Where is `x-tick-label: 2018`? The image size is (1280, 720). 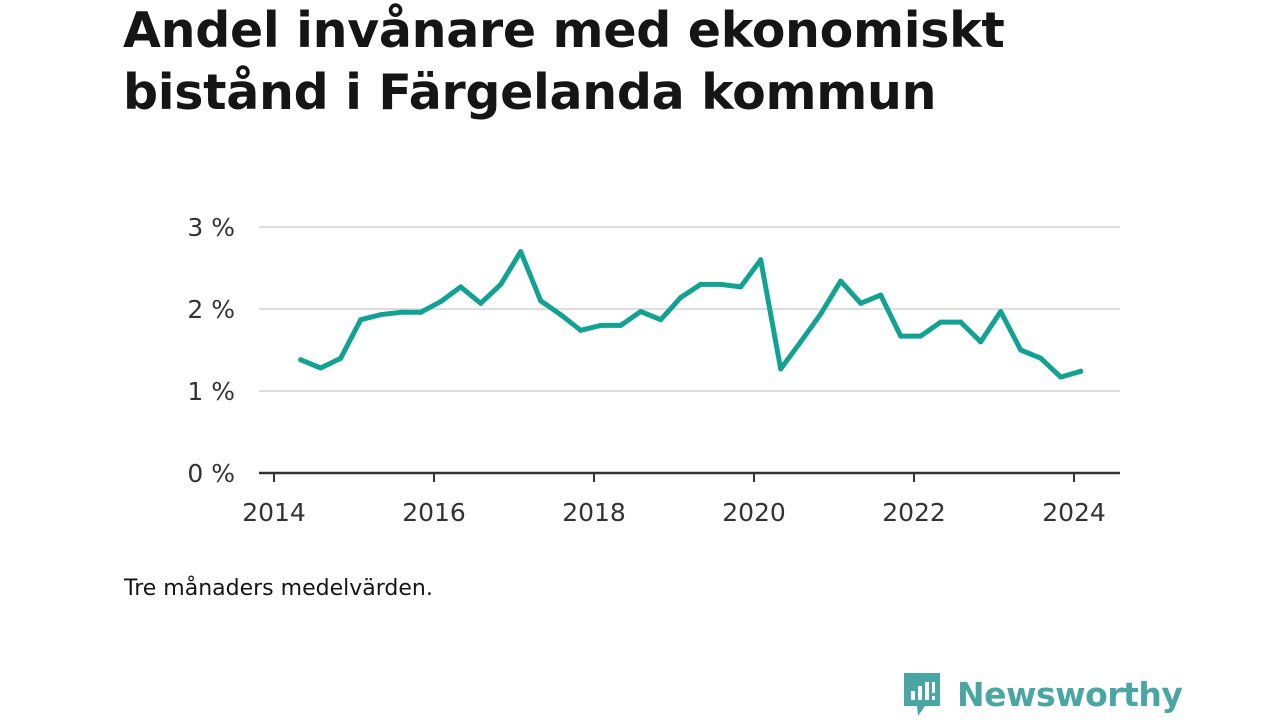 x-tick-label: 2018 is located at coordinates (594, 512).